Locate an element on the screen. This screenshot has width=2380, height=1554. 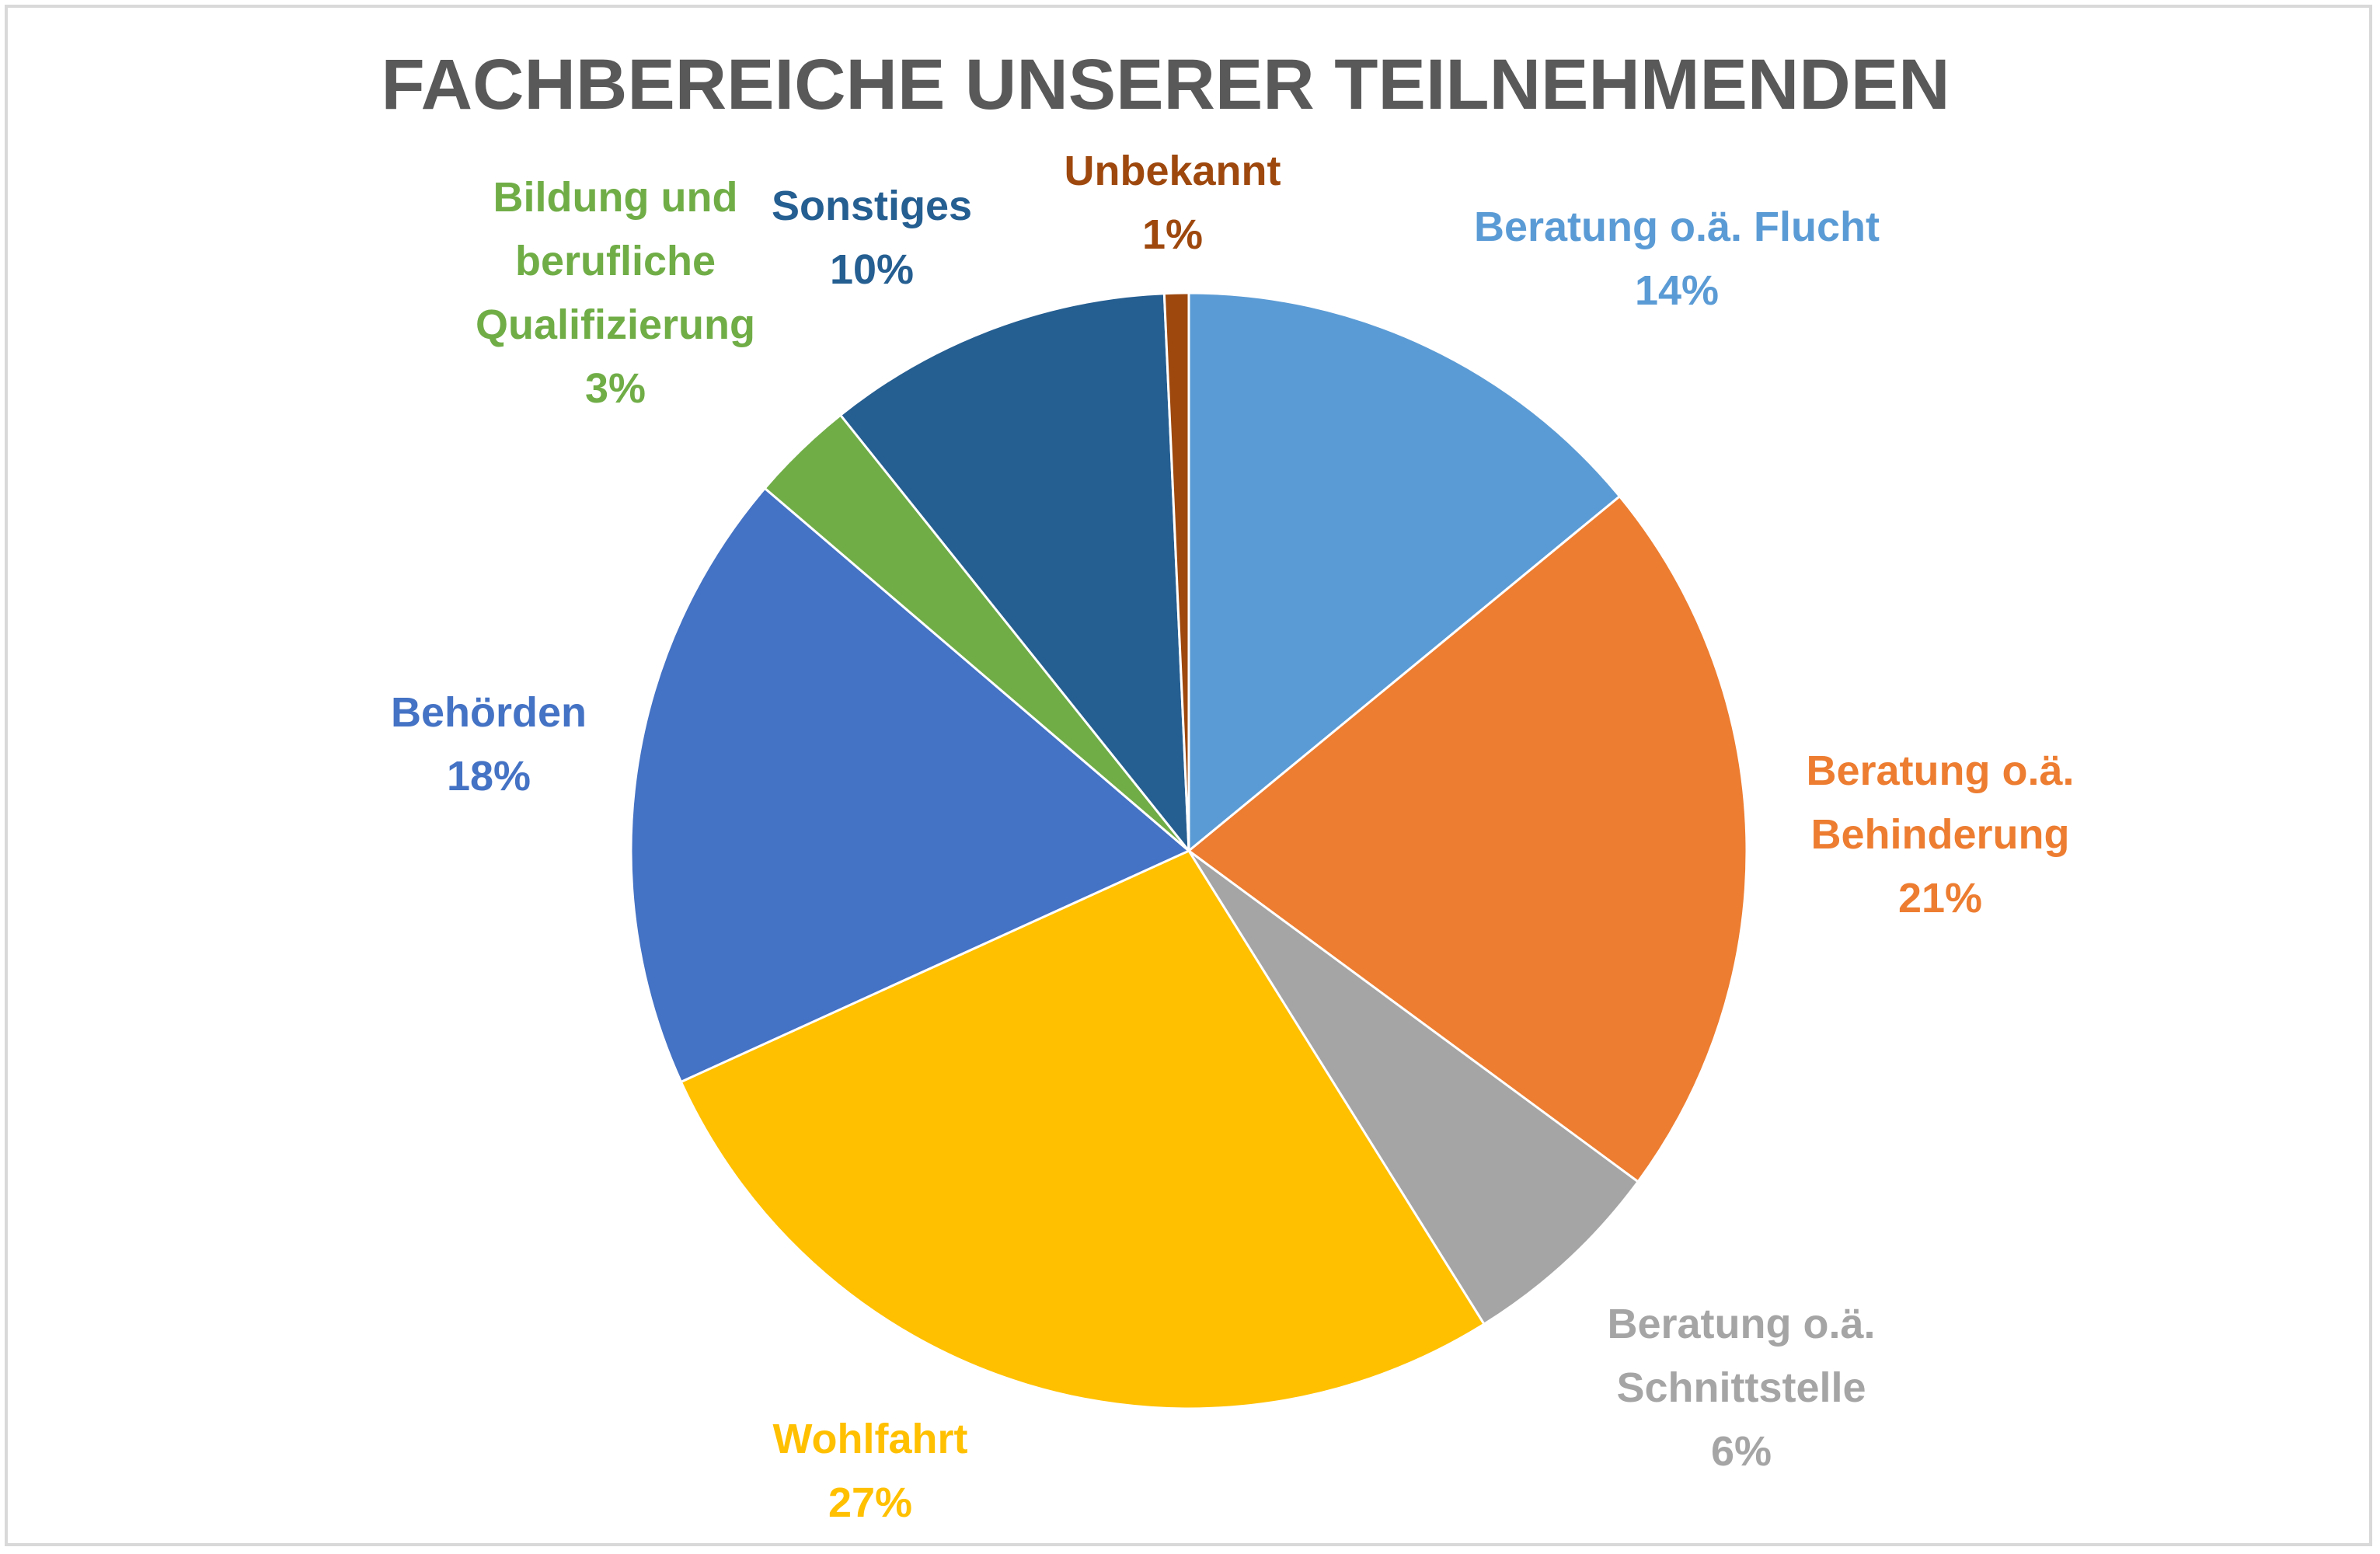
slice-label-4: Behörden 18% is located at coordinates (489, 744).